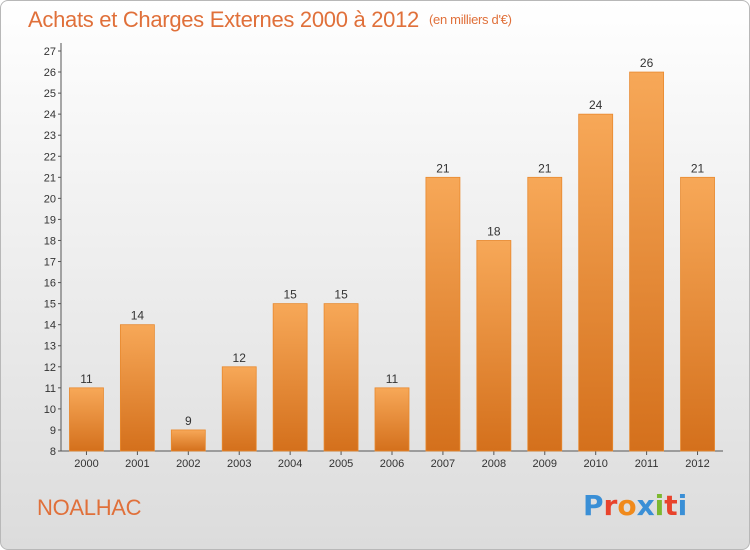 Image resolution: width=750 pixels, height=550 pixels. What do you see at coordinates (50, 410) in the screenshot?
I see `y-tick-label: 10` at bounding box center [50, 410].